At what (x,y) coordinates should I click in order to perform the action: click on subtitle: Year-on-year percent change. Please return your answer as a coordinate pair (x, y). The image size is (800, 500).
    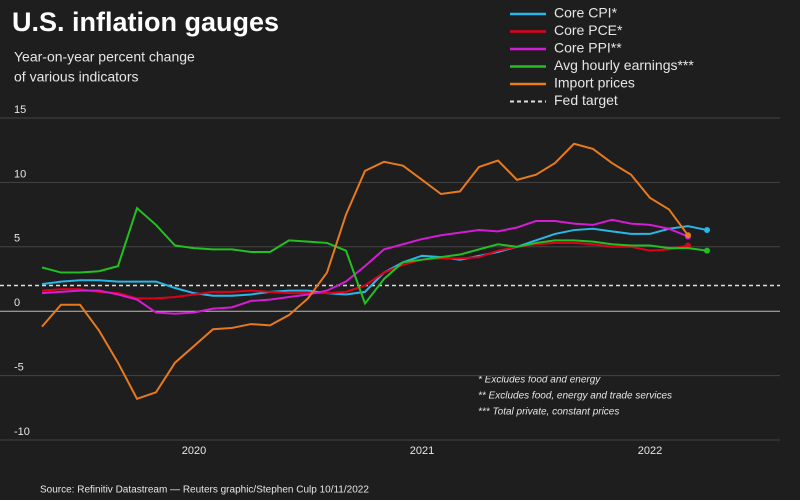
    Looking at the image, I should click on (104, 57).